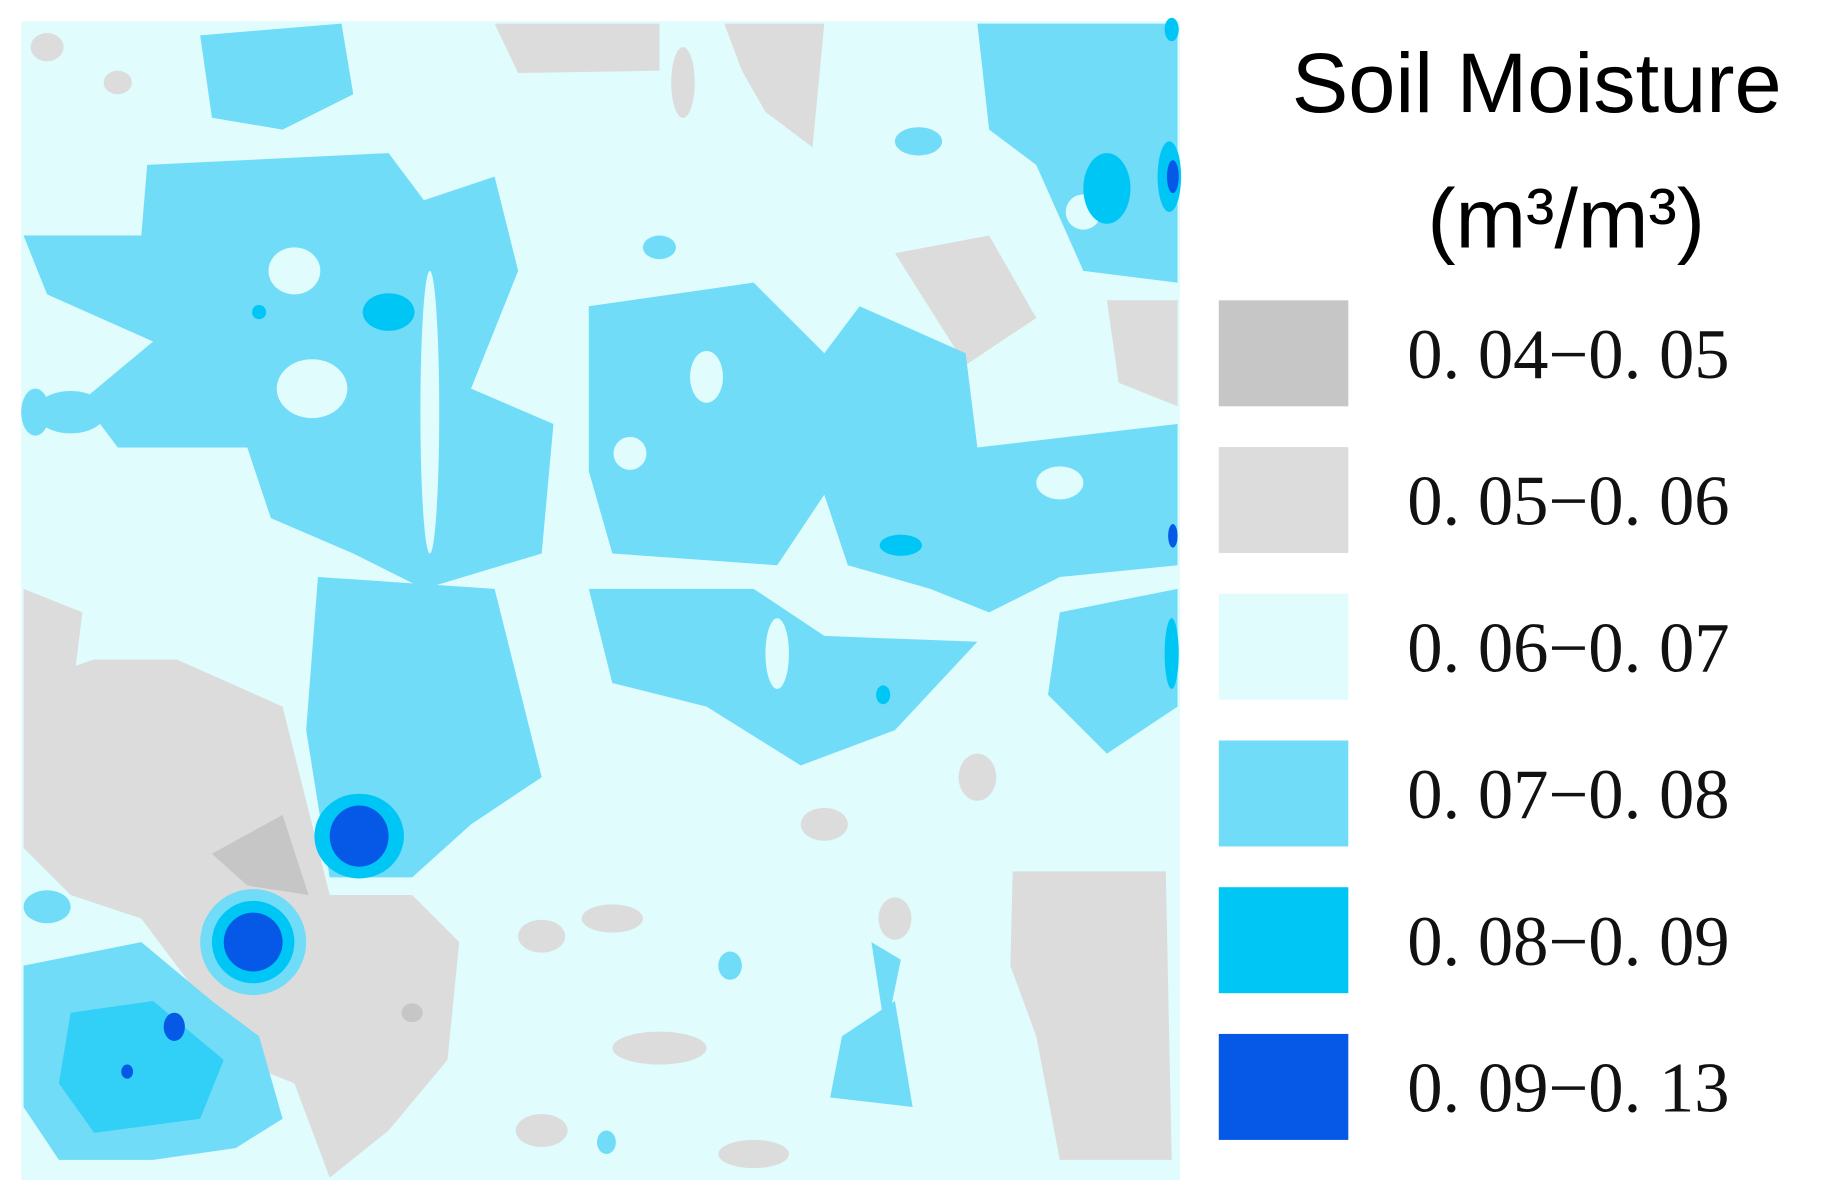 The width and height of the screenshot is (1837, 1200). Describe the element at coordinates (1568, 1089) in the screenshot. I see `legend-label: 0. 09−0. 13` at that location.